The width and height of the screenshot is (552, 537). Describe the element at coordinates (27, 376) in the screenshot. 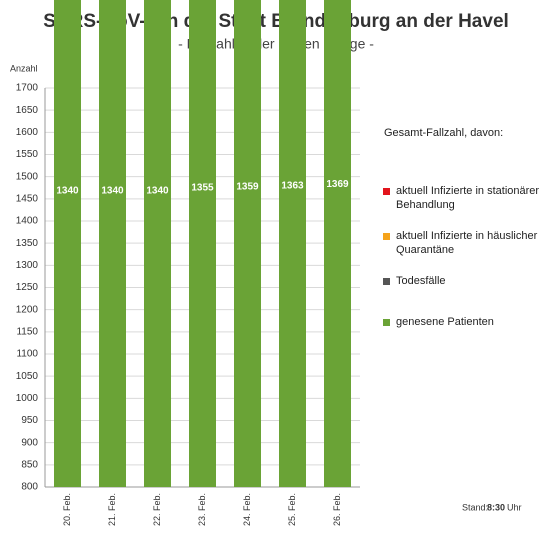

I see `y-tick-label: 1050` at that location.